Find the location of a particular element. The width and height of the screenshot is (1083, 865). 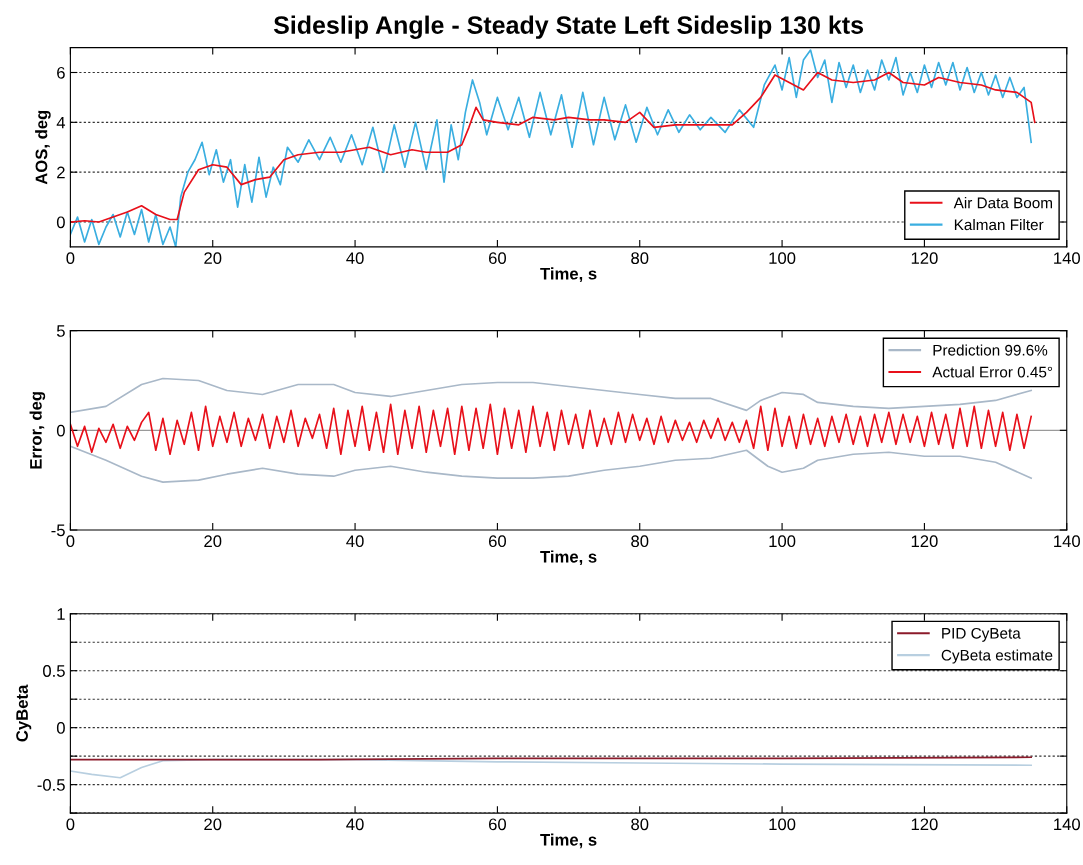

y-tick-label: -5 is located at coordinates (58, 530).